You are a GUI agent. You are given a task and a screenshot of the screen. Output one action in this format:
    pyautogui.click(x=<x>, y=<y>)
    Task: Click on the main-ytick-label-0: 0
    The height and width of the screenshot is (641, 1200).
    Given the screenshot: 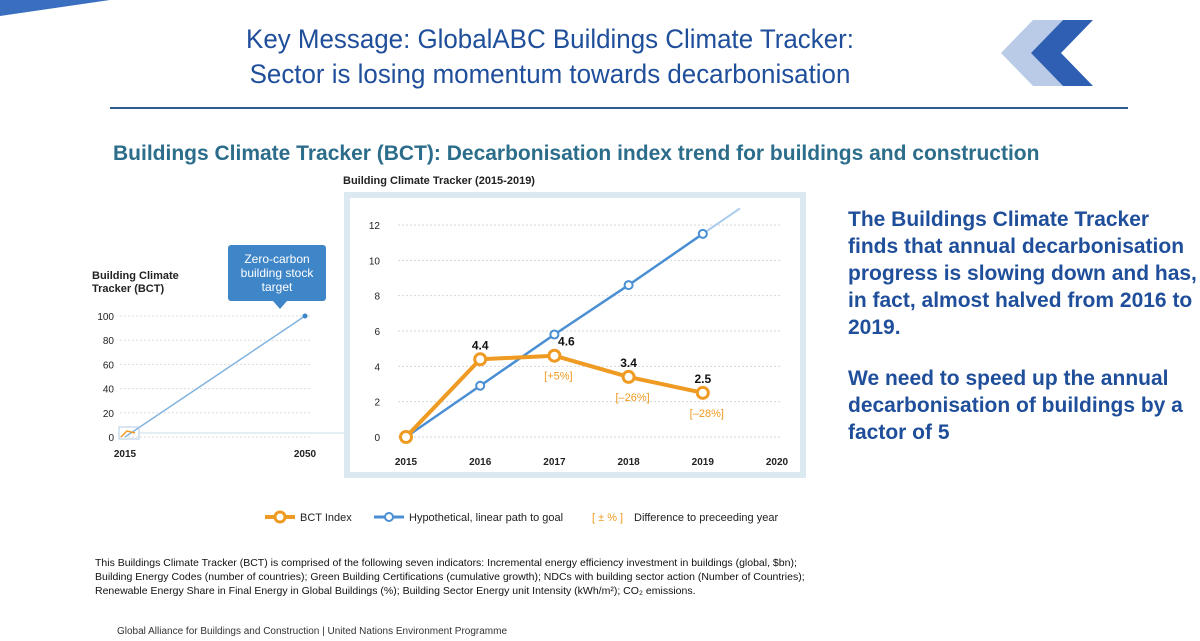 What is the action you would take?
    pyautogui.click(x=377, y=438)
    